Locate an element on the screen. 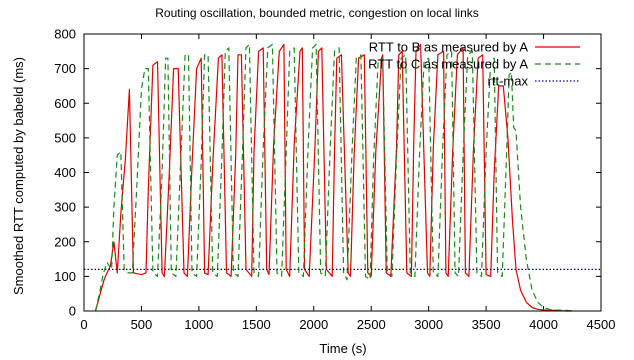 Image resolution: width=634 pixels, height=360 pixels. y-tick-label: 400 is located at coordinates (65, 172).